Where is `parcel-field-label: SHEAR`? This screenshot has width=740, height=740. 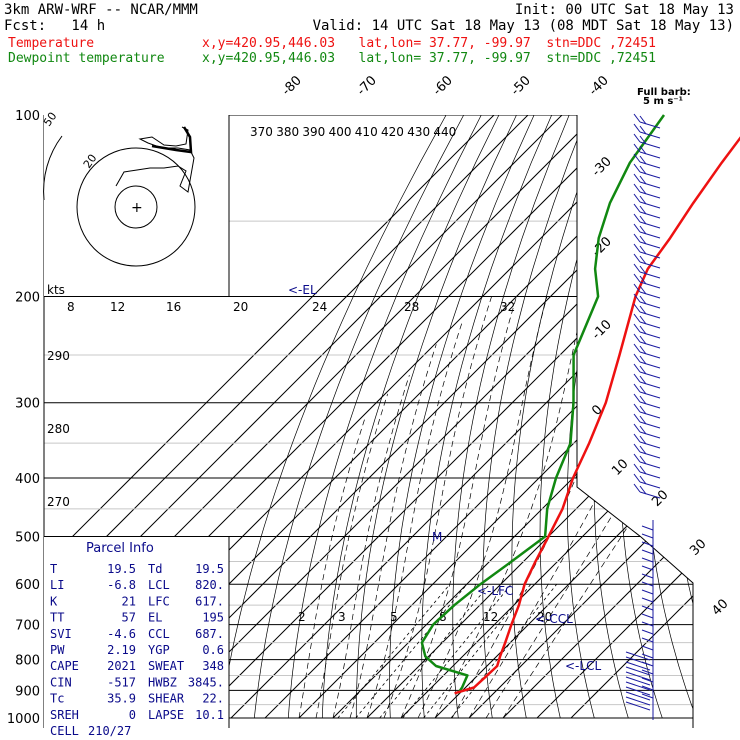 parcel-field-label: SHEAR is located at coordinates (166, 699).